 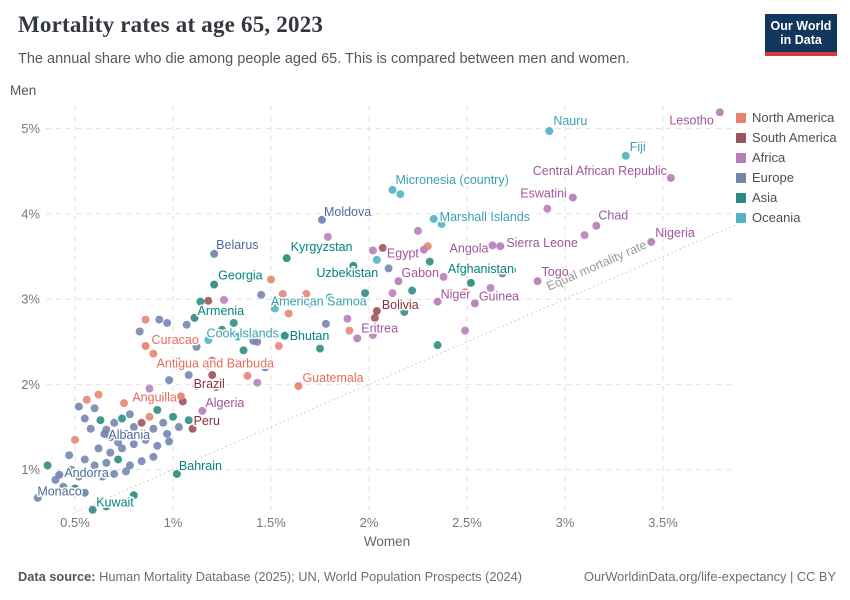 I want to click on legend-item-north-america: North America, so click(x=786, y=117).